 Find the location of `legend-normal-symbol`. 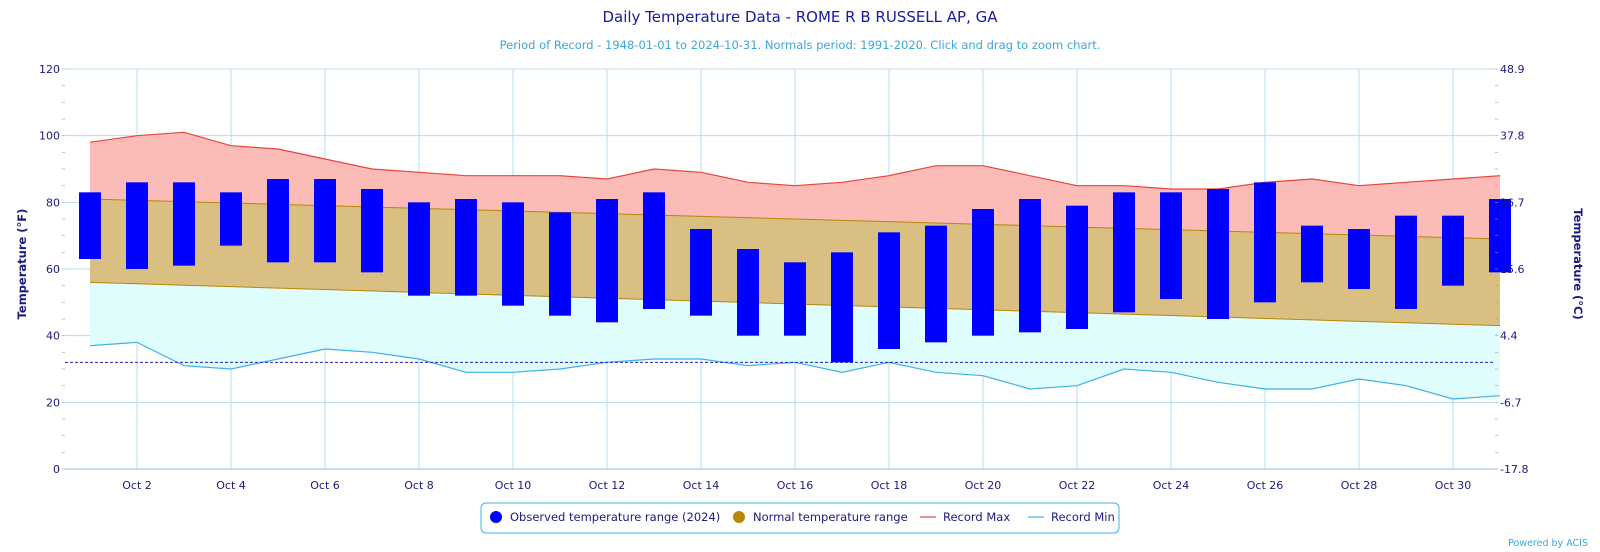

legend-normal-symbol is located at coordinates (739, 517).